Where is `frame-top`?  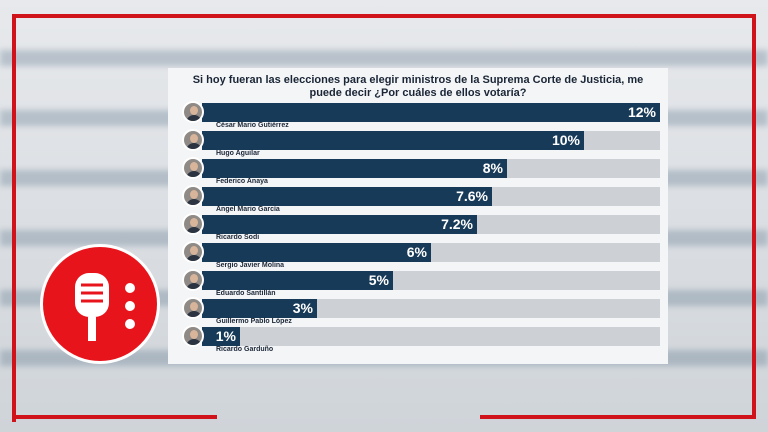 frame-top is located at coordinates (384, 16).